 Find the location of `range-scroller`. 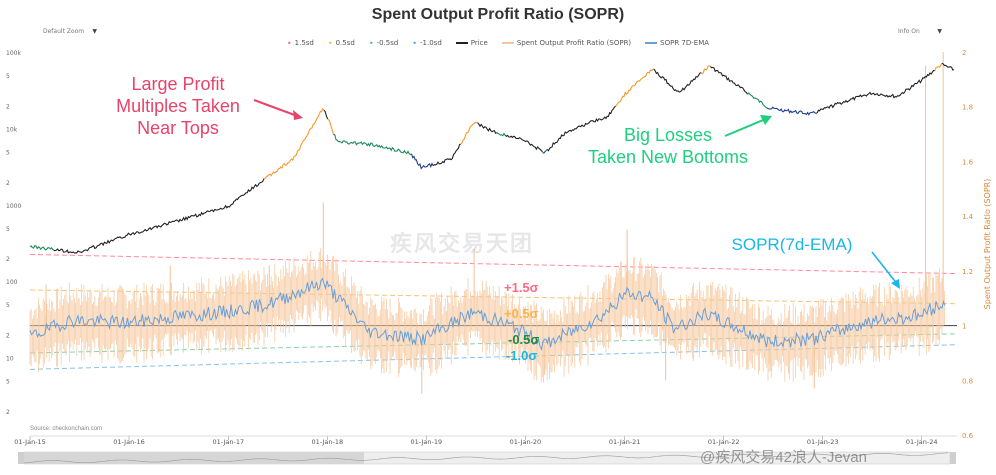

range-scroller is located at coordinates (487, 458).